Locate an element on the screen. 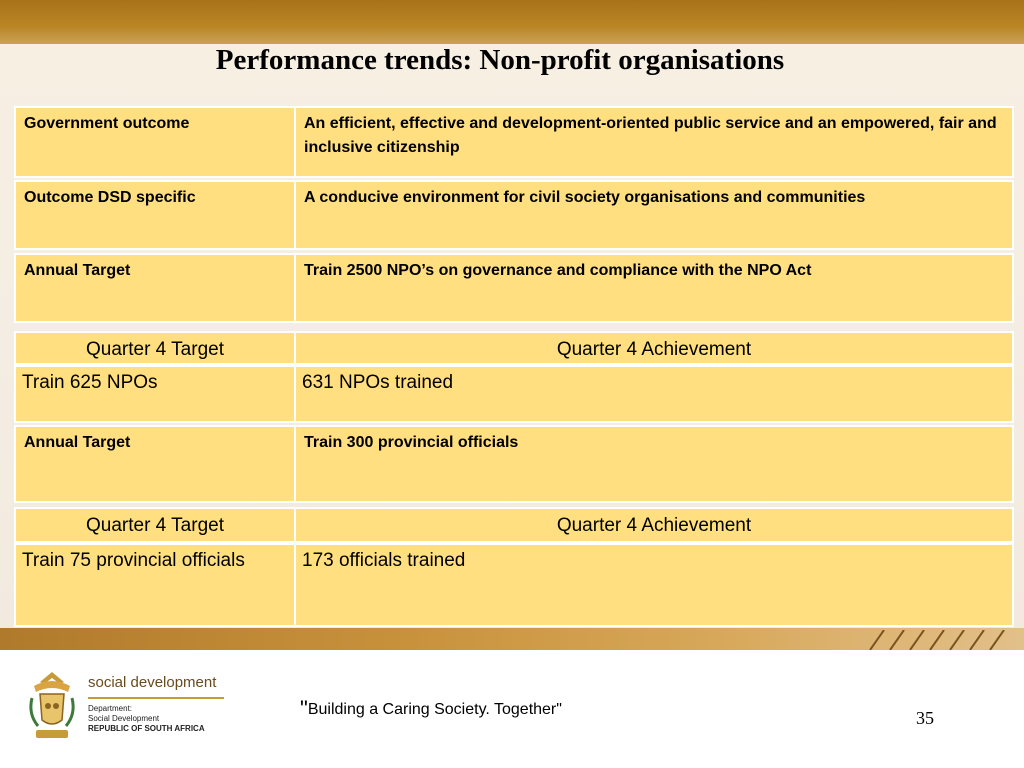  slogan-quote: " is located at coordinates (304, 708).